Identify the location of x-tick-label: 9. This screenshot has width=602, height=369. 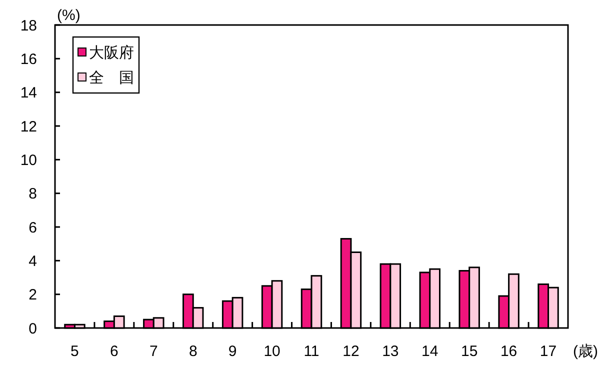
(232, 351).